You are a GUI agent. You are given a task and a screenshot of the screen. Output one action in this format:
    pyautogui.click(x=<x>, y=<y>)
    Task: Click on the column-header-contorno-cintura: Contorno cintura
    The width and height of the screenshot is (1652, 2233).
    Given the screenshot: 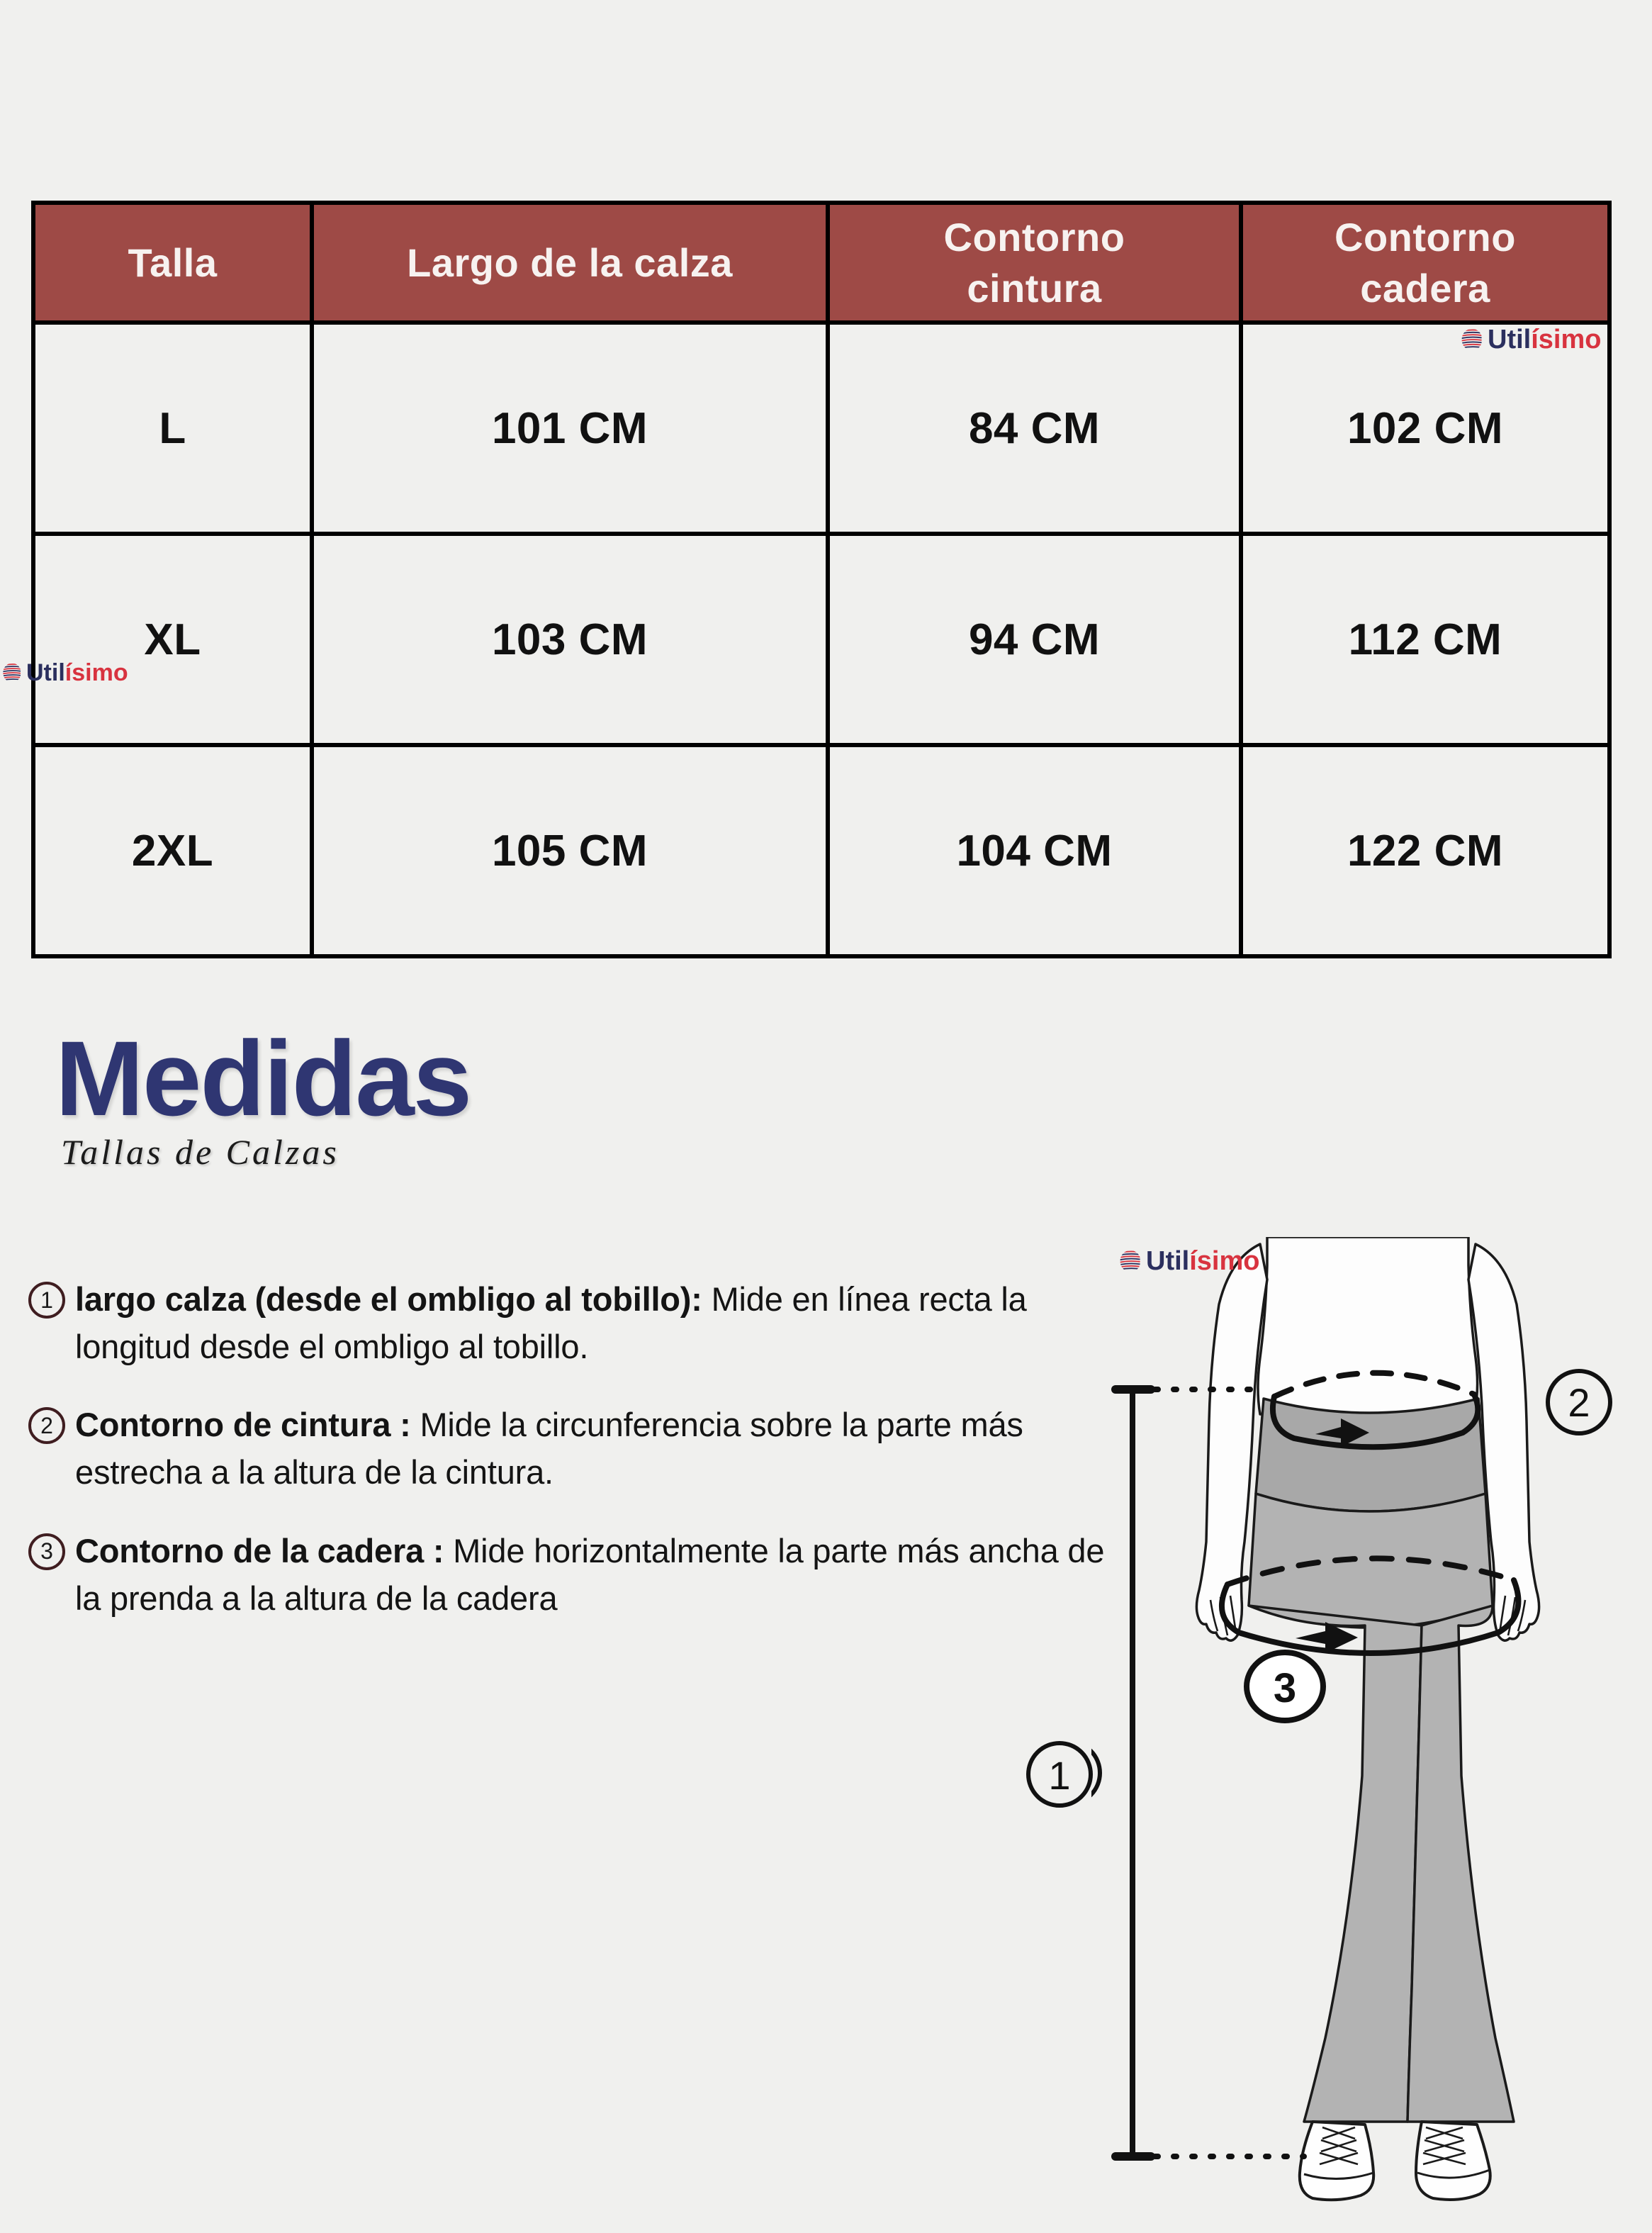 What is the action you would take?
    pyautogui.click(x=1034, y=262)
    